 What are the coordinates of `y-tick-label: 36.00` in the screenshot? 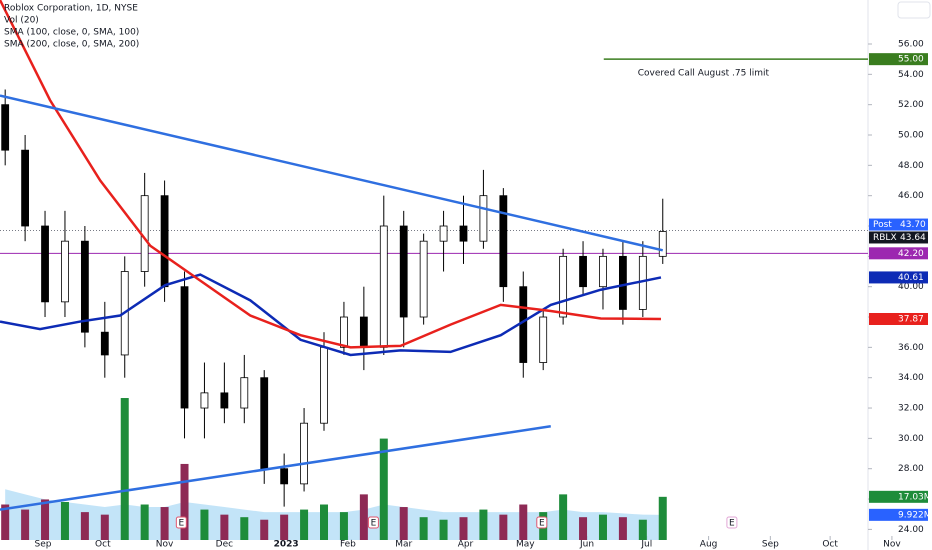 It's located at (911, 348).